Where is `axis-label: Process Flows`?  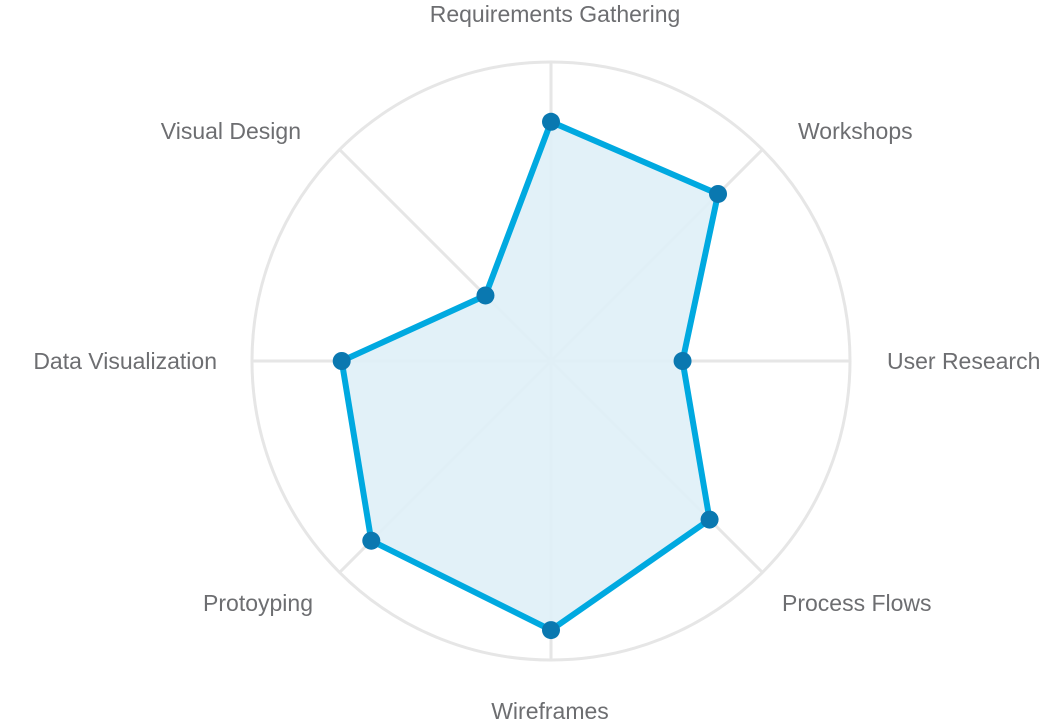 axis-label: Process Flows is located at coordinates (857, 603).